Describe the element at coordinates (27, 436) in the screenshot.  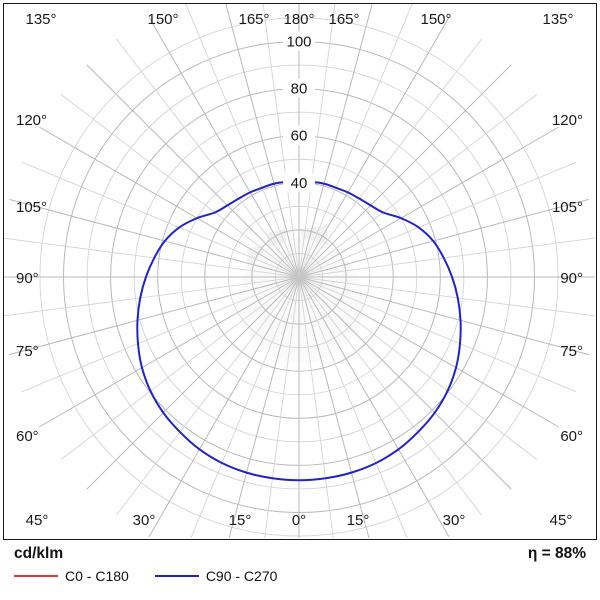
I see `angle-label-left: 60°` at that location.